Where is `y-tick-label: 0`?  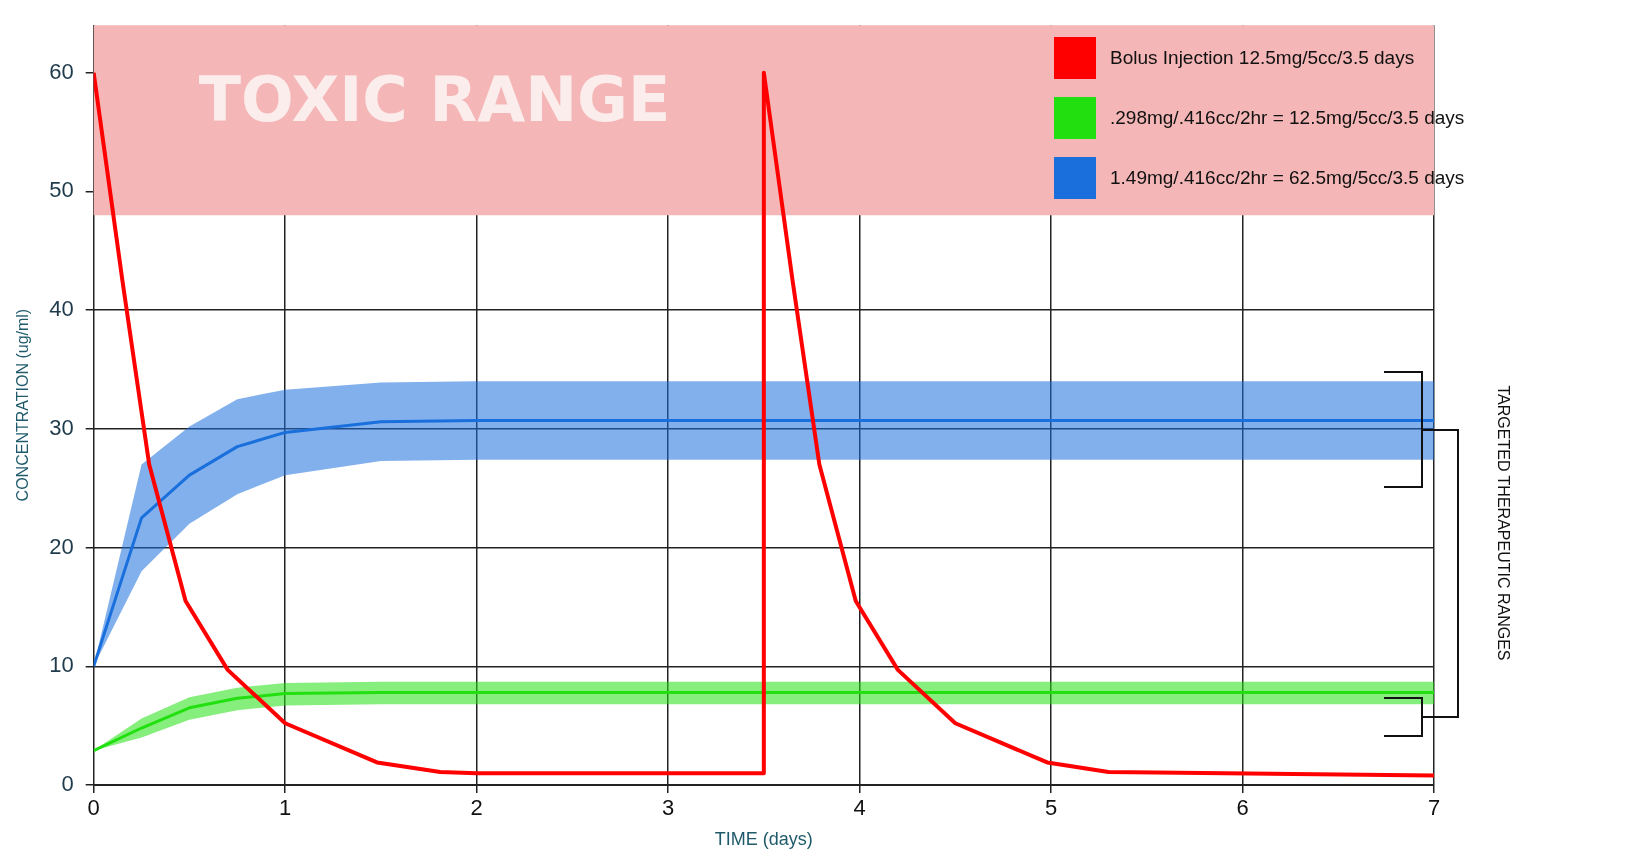 y-tick-label: 0 is located at coordinates (67, 784).